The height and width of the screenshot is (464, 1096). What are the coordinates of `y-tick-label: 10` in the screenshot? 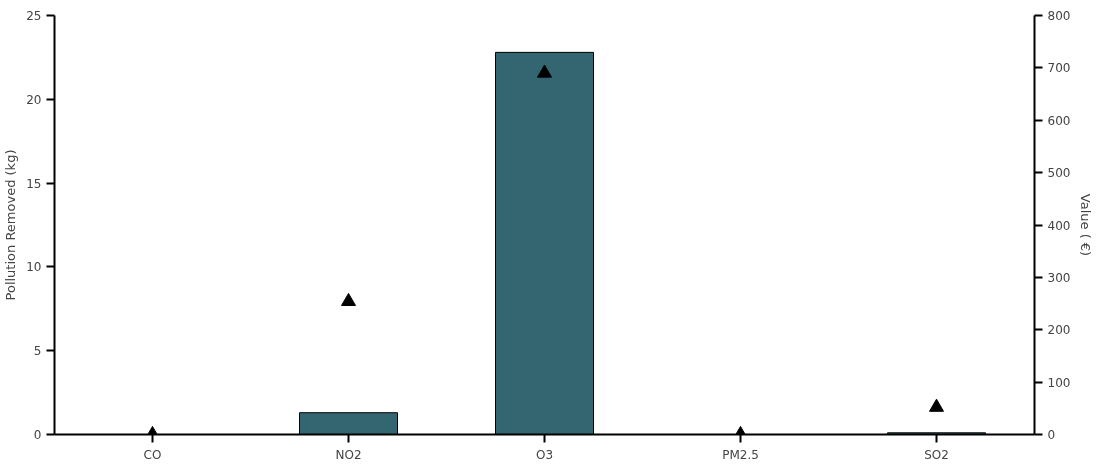 It's located at (34, 267).